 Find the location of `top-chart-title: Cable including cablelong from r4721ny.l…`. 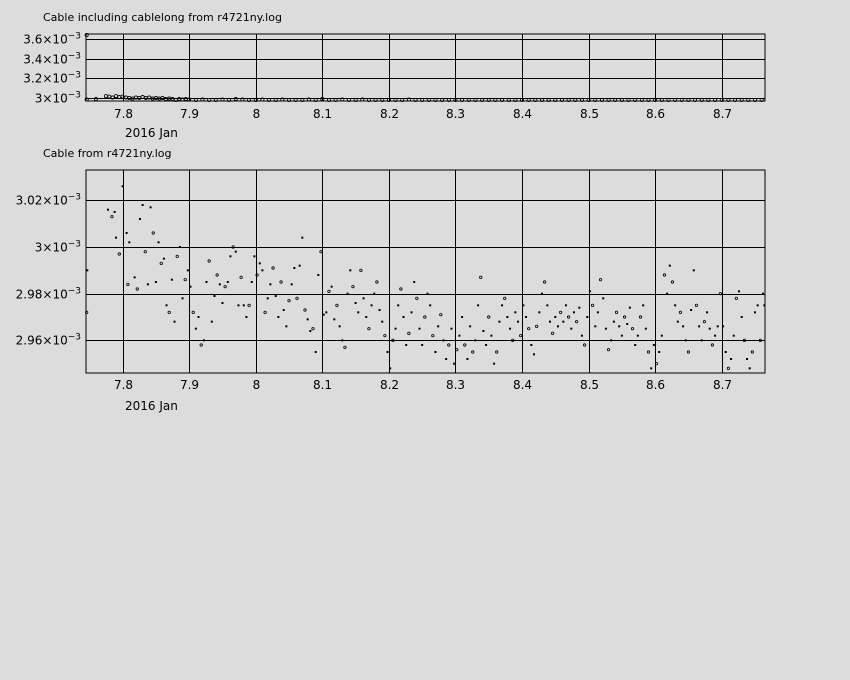

top-chart-title: Cable including cablelong from r4721ny.l… is located at coordinates (162, 17).